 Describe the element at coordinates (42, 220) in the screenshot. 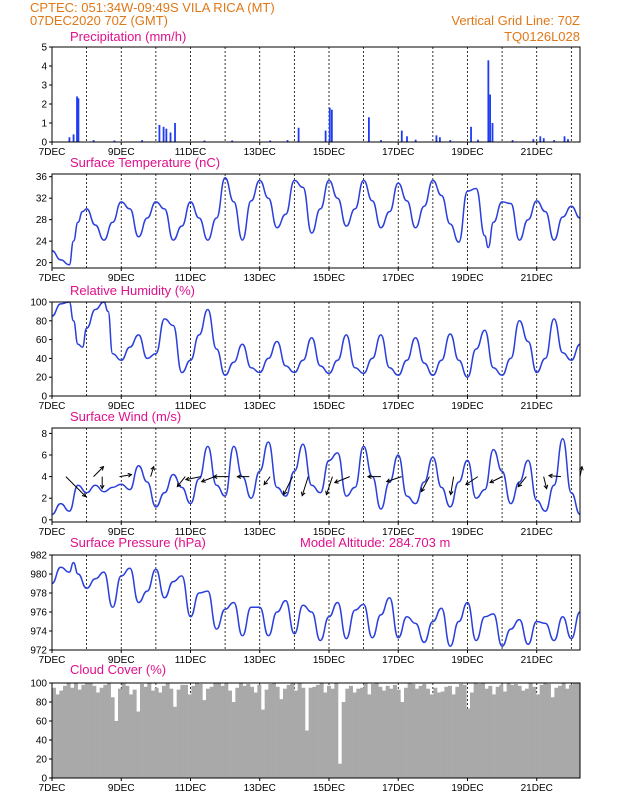

I see `y-tick-label: 28` at that location.